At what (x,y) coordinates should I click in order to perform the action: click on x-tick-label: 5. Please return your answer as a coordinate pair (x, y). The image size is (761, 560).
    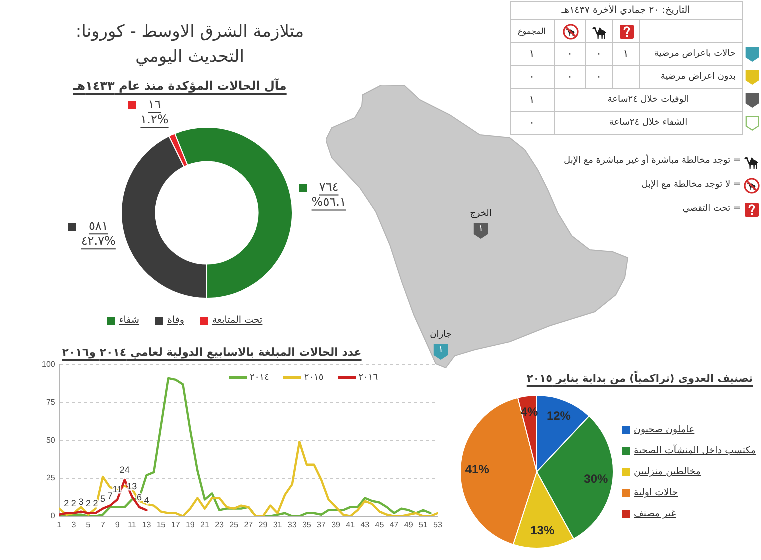
    Looking at the image, I should click on (89, 525).